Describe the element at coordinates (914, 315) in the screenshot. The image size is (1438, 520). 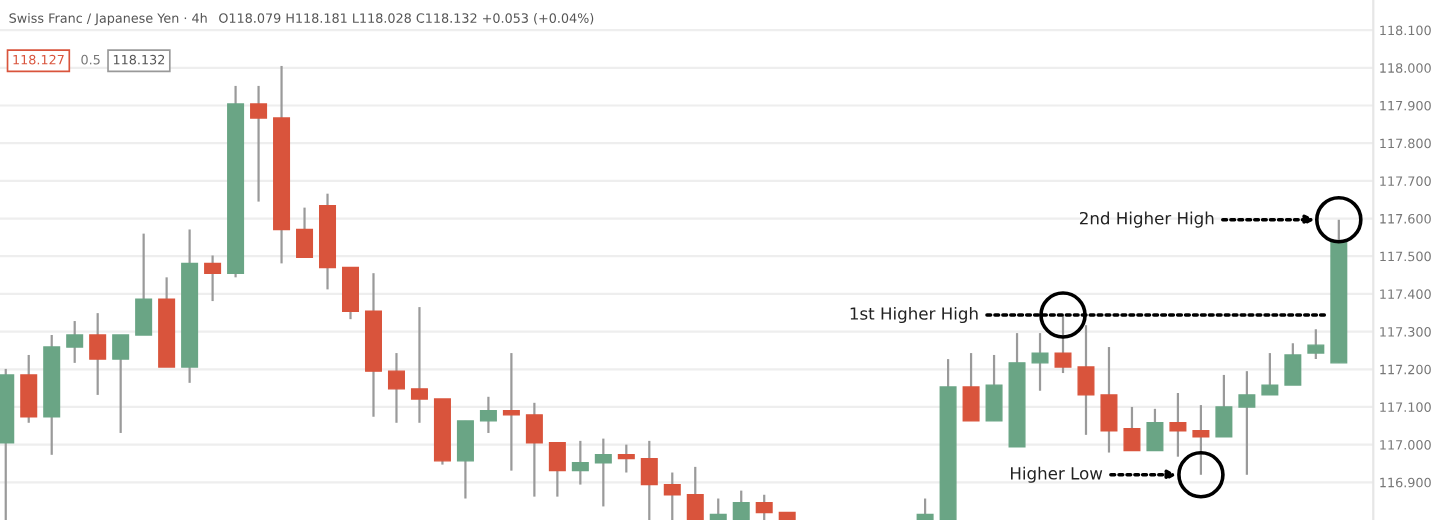
I see `annotation: 1st Higher High` at that location.